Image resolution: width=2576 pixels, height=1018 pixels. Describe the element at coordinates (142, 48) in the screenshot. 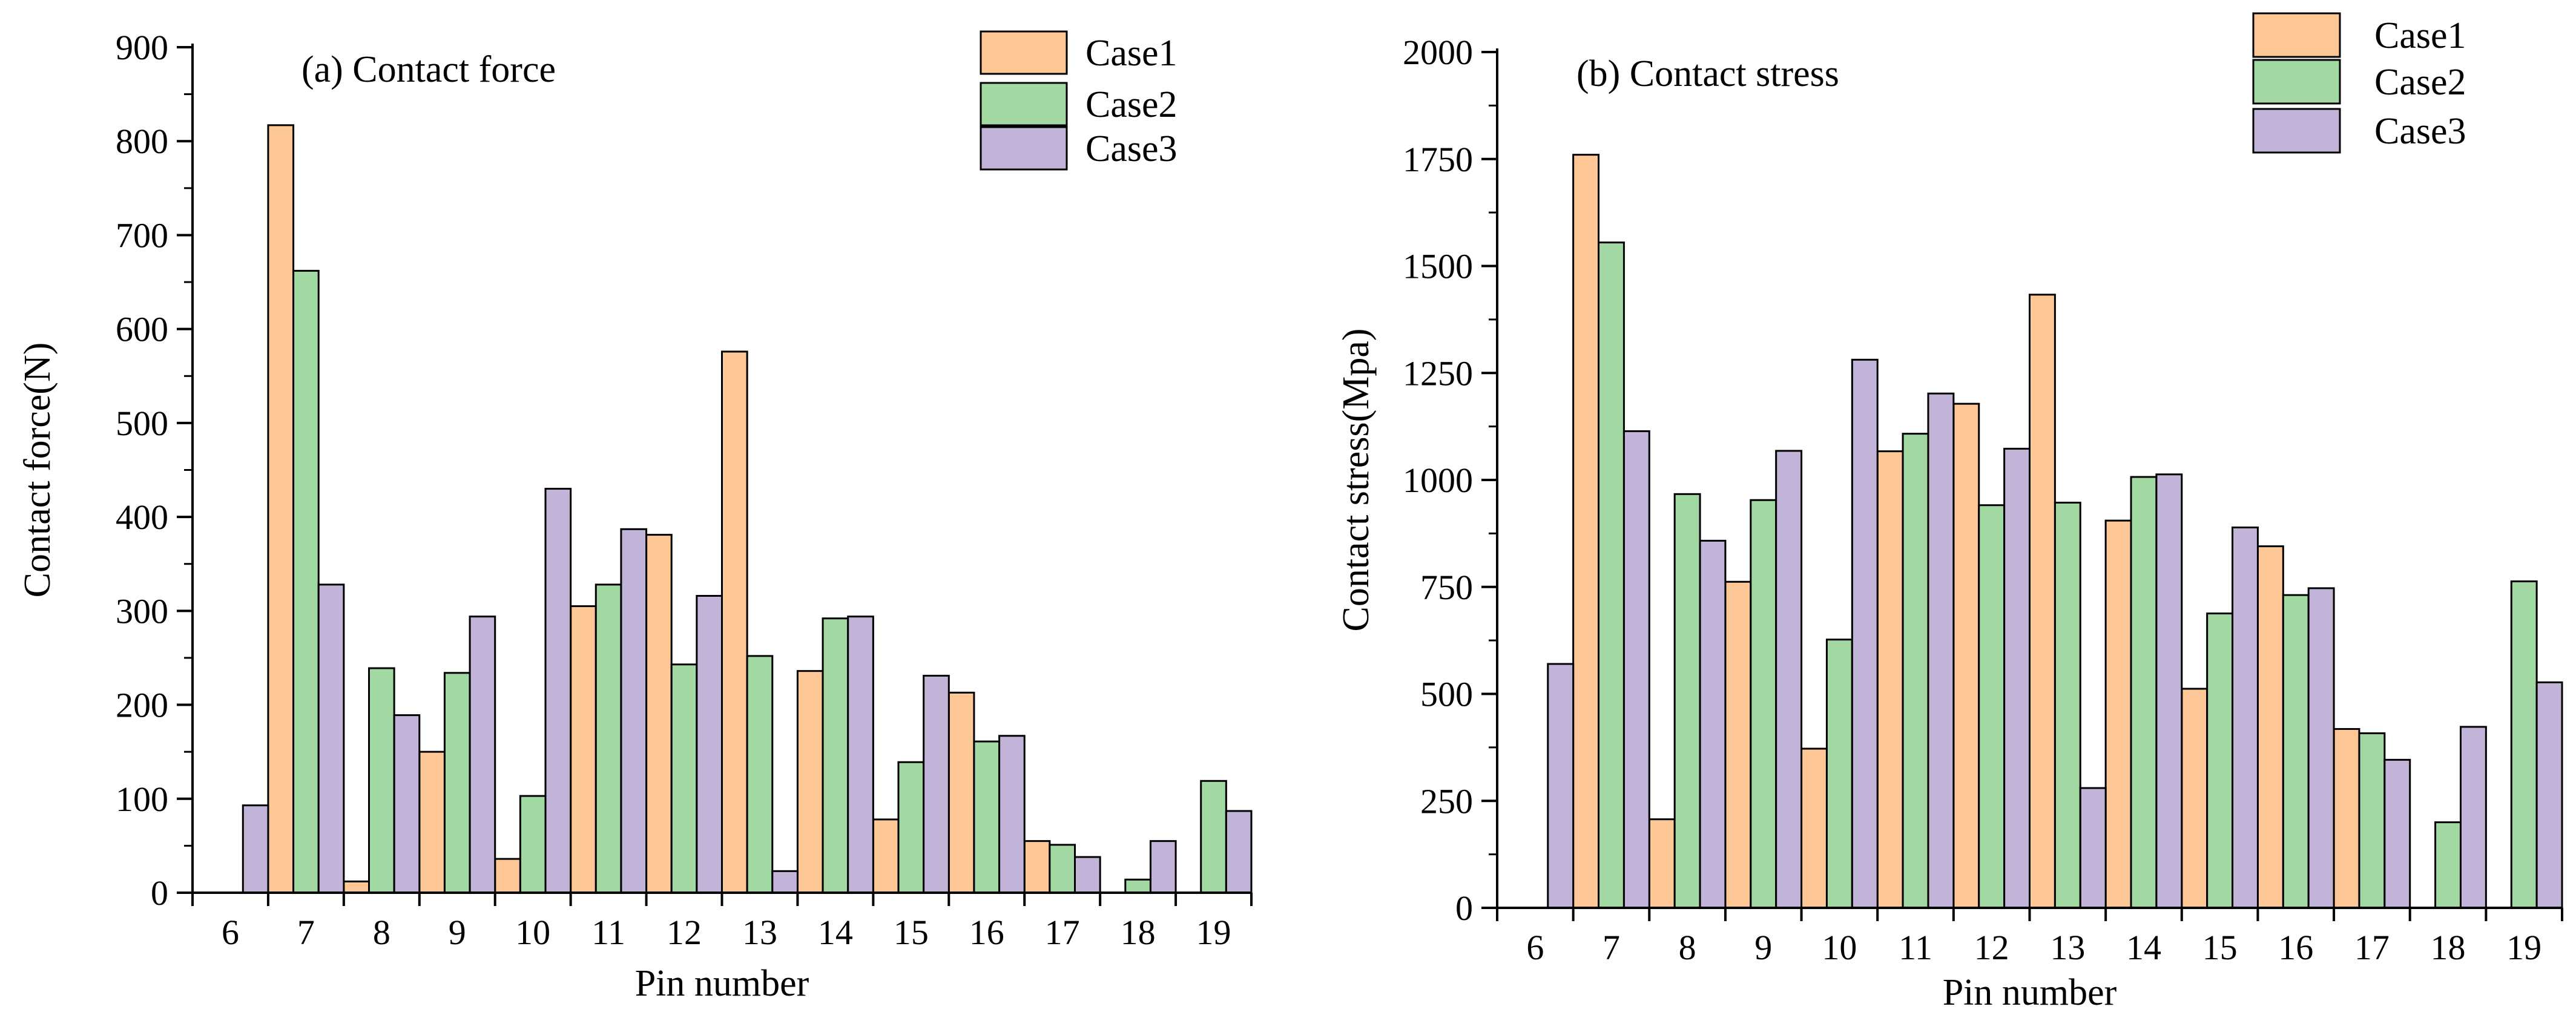

I see `y-tick-label: 900` at that location.